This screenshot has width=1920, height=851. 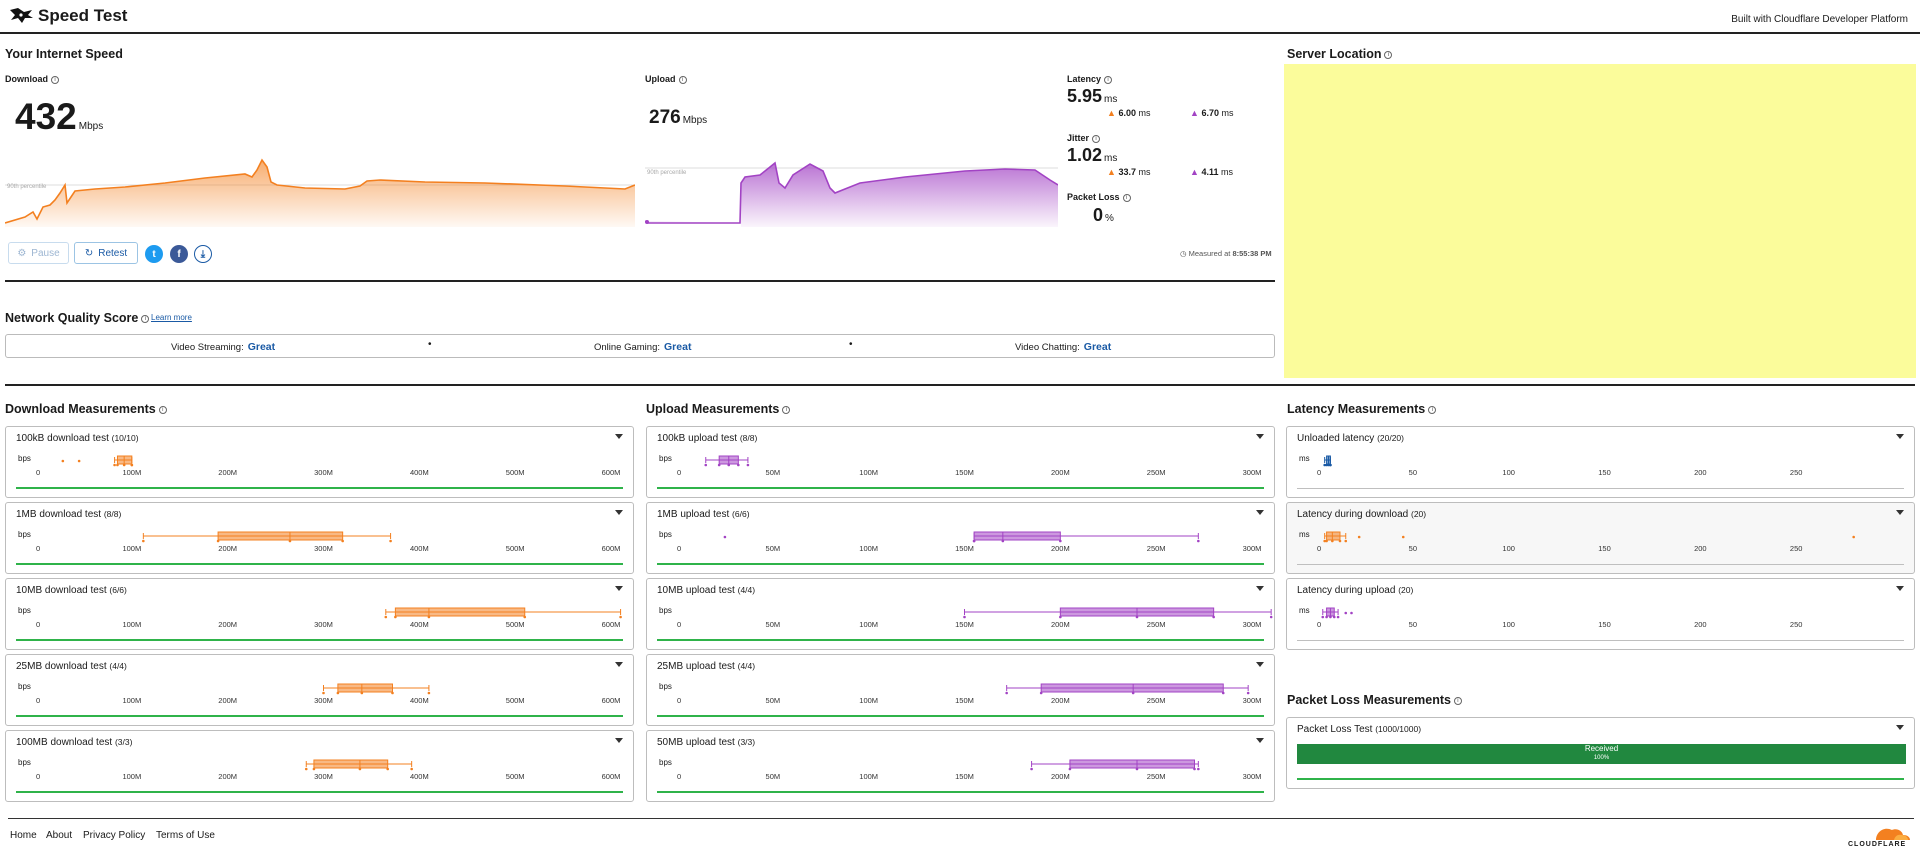 What do you see at coordinates (323, 624) in the screenshot?
I see `axis-tick-label: 300M` at bounding box center [323, 624].